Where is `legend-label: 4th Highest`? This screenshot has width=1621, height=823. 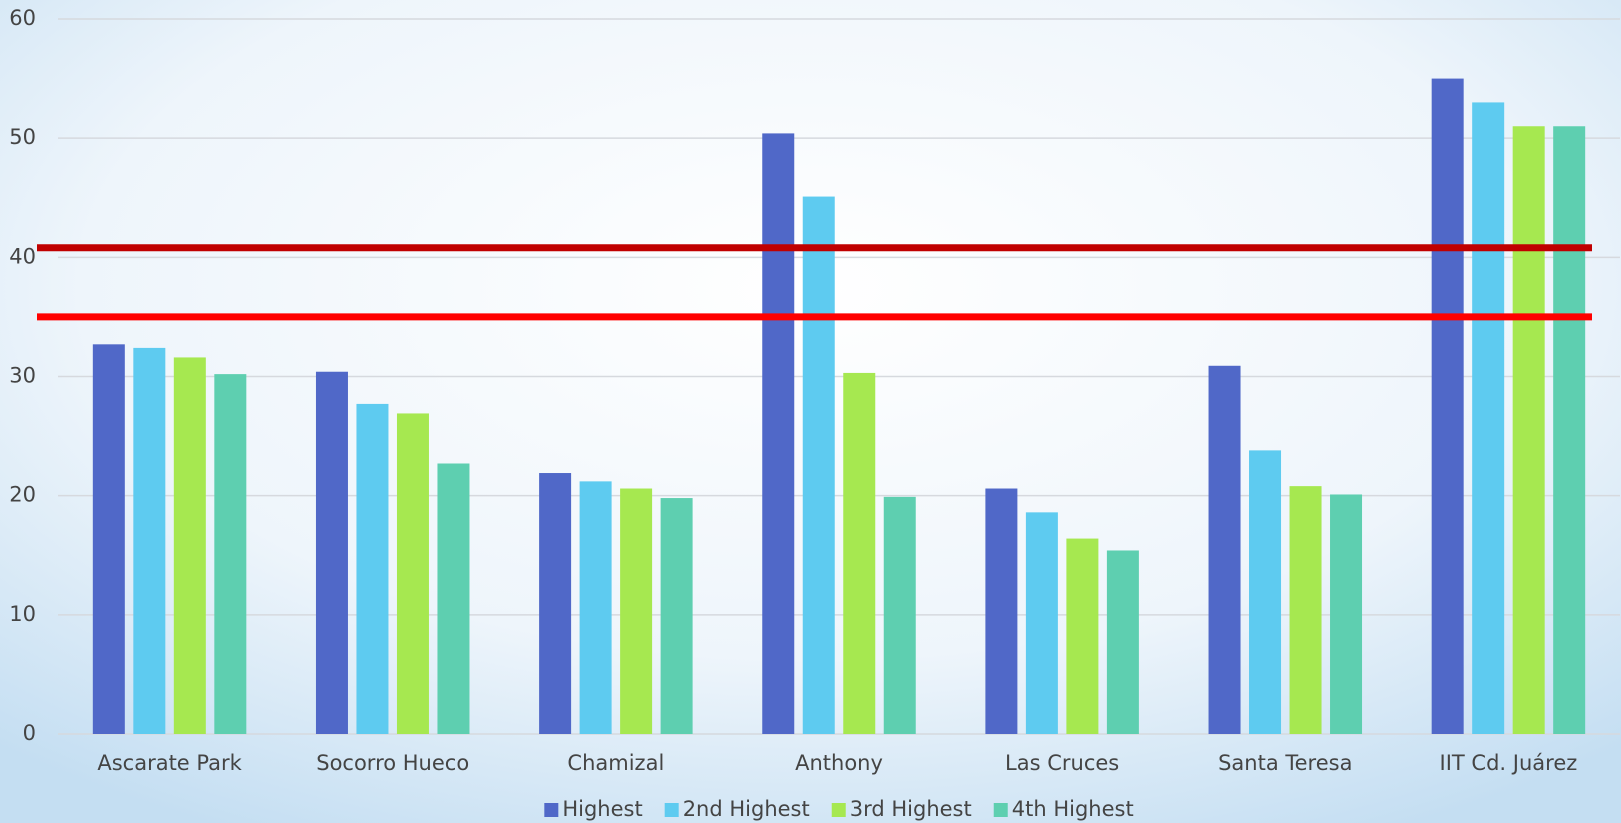 legend-label: 4th Highest is located at coordinates (1073, 809).